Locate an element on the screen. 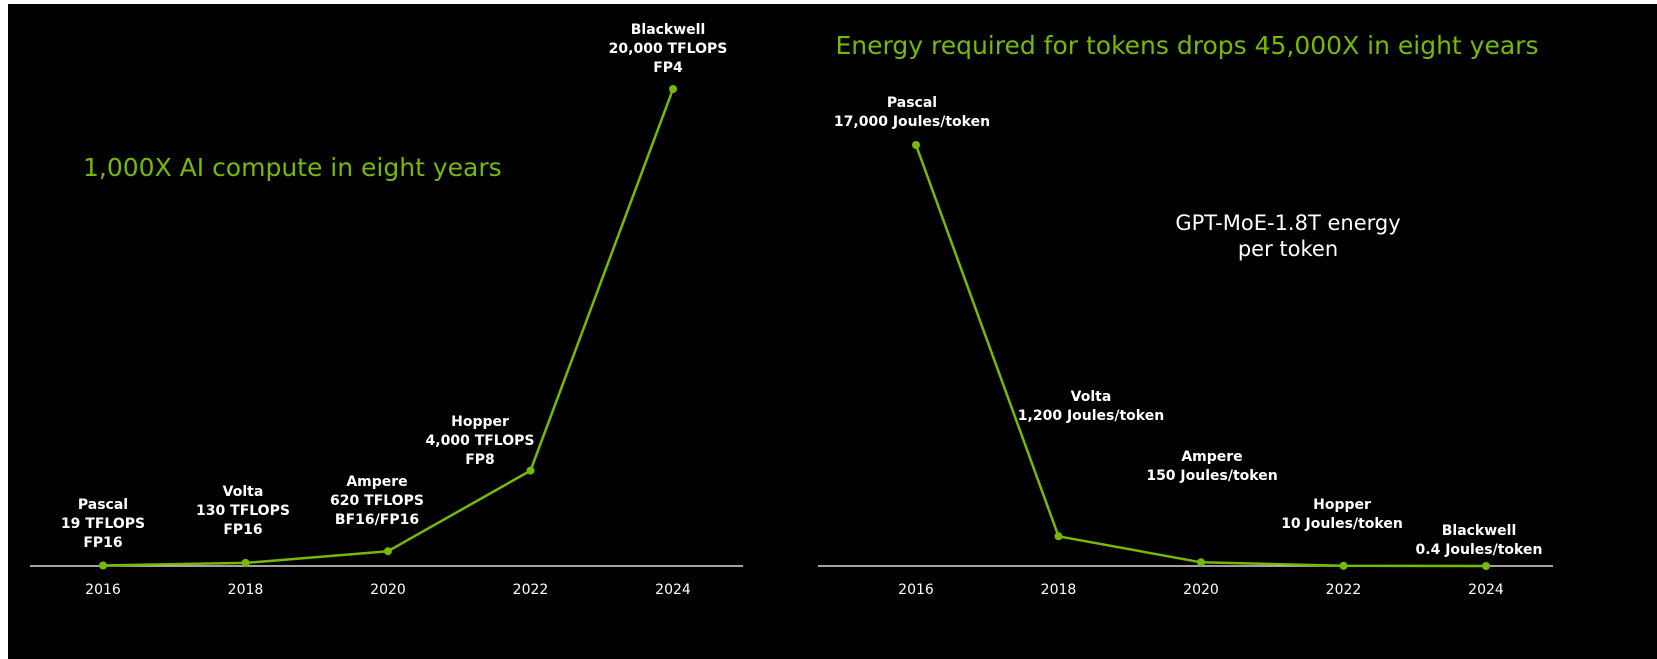  energy-data-label-2024: Blackwell 0.4 Joules/token is located at coordinates (1479, 540).